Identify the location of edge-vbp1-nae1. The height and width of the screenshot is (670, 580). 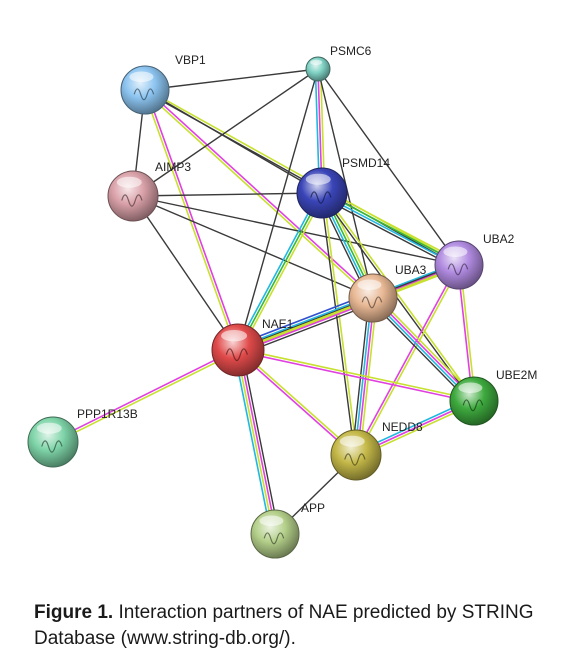
(191, 220).